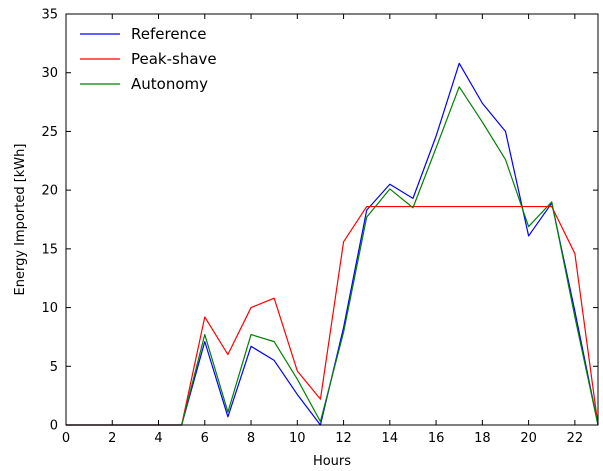 This screenshot has width=603, height=471. What do you see at coordinates (169, 84) in the screenshot?
I see `legend-label-autonomy: Autonomy` at bounding box center [169, 84].